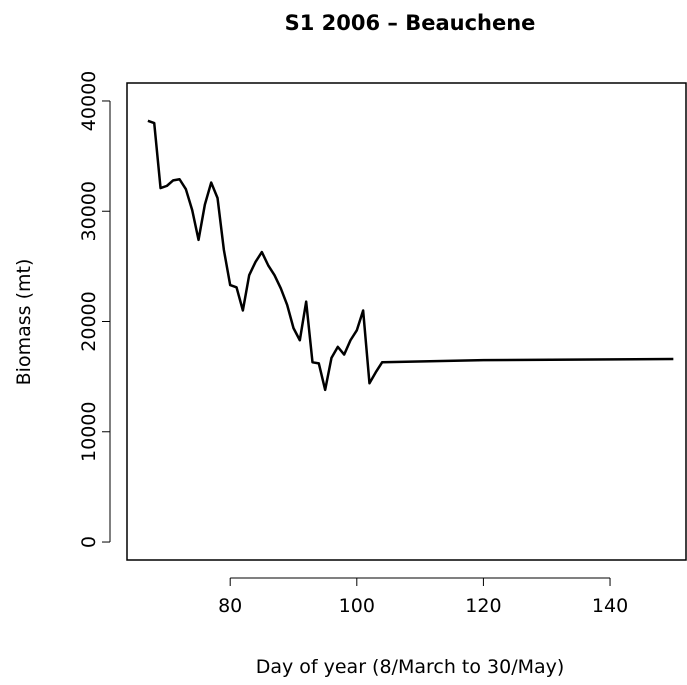  Describe the element at coordinates (483, 606) in the screenshot. I see `x-tick-label: 120` at that location.